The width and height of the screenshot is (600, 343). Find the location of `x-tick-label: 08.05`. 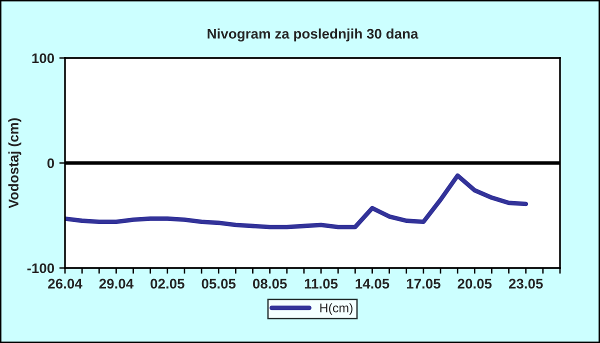

x-tick-label: 08.05 is located at coordinates (270, 283).